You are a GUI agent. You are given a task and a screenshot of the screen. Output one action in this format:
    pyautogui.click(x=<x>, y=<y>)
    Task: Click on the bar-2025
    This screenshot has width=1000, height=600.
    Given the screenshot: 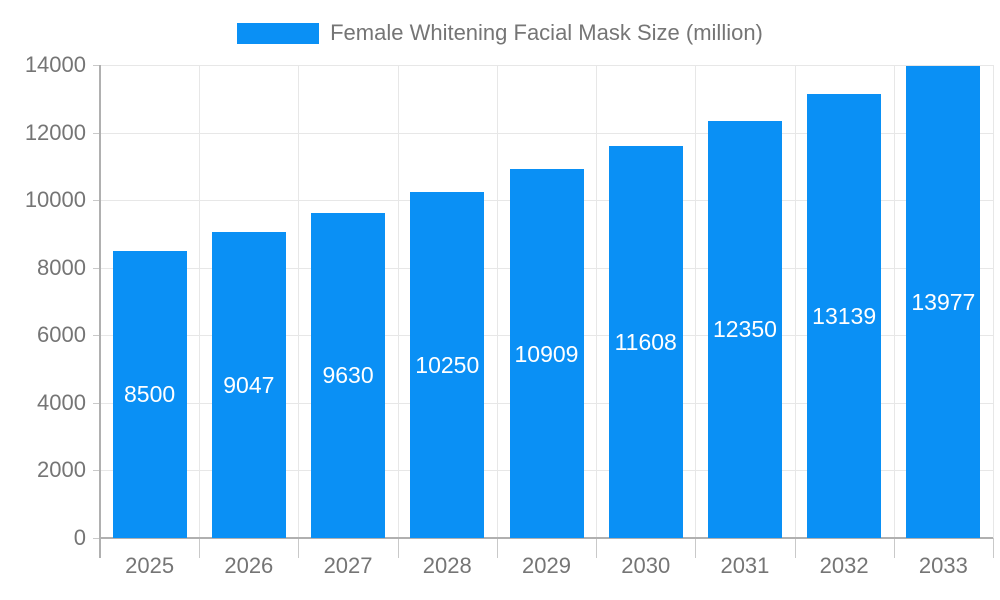 What is the action you would take?
    pyautogui.click(x=149, y=394)
    